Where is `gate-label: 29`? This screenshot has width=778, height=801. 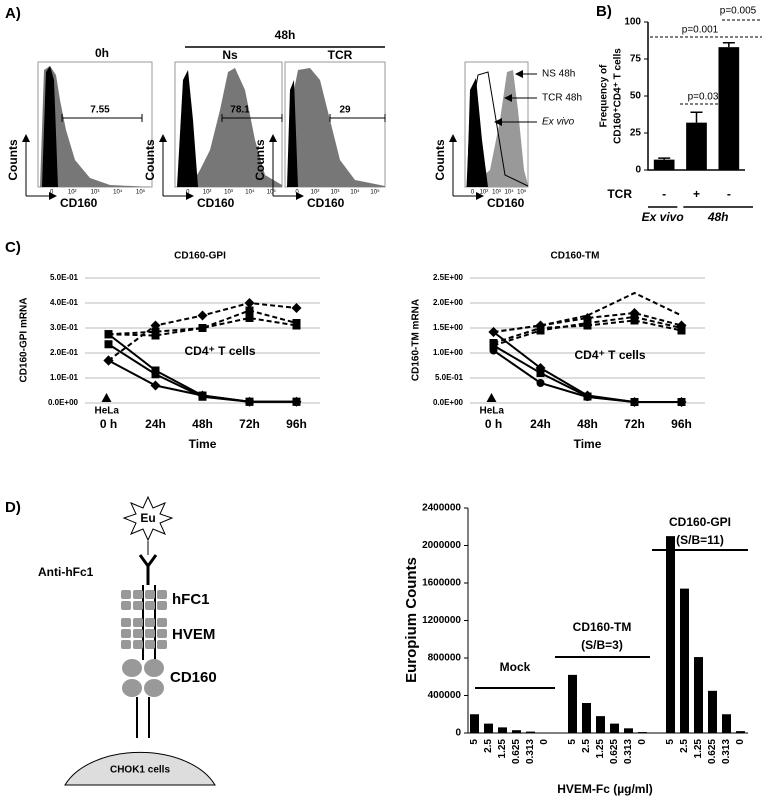
gate-label: 29 is located at coordinates (345, 110).